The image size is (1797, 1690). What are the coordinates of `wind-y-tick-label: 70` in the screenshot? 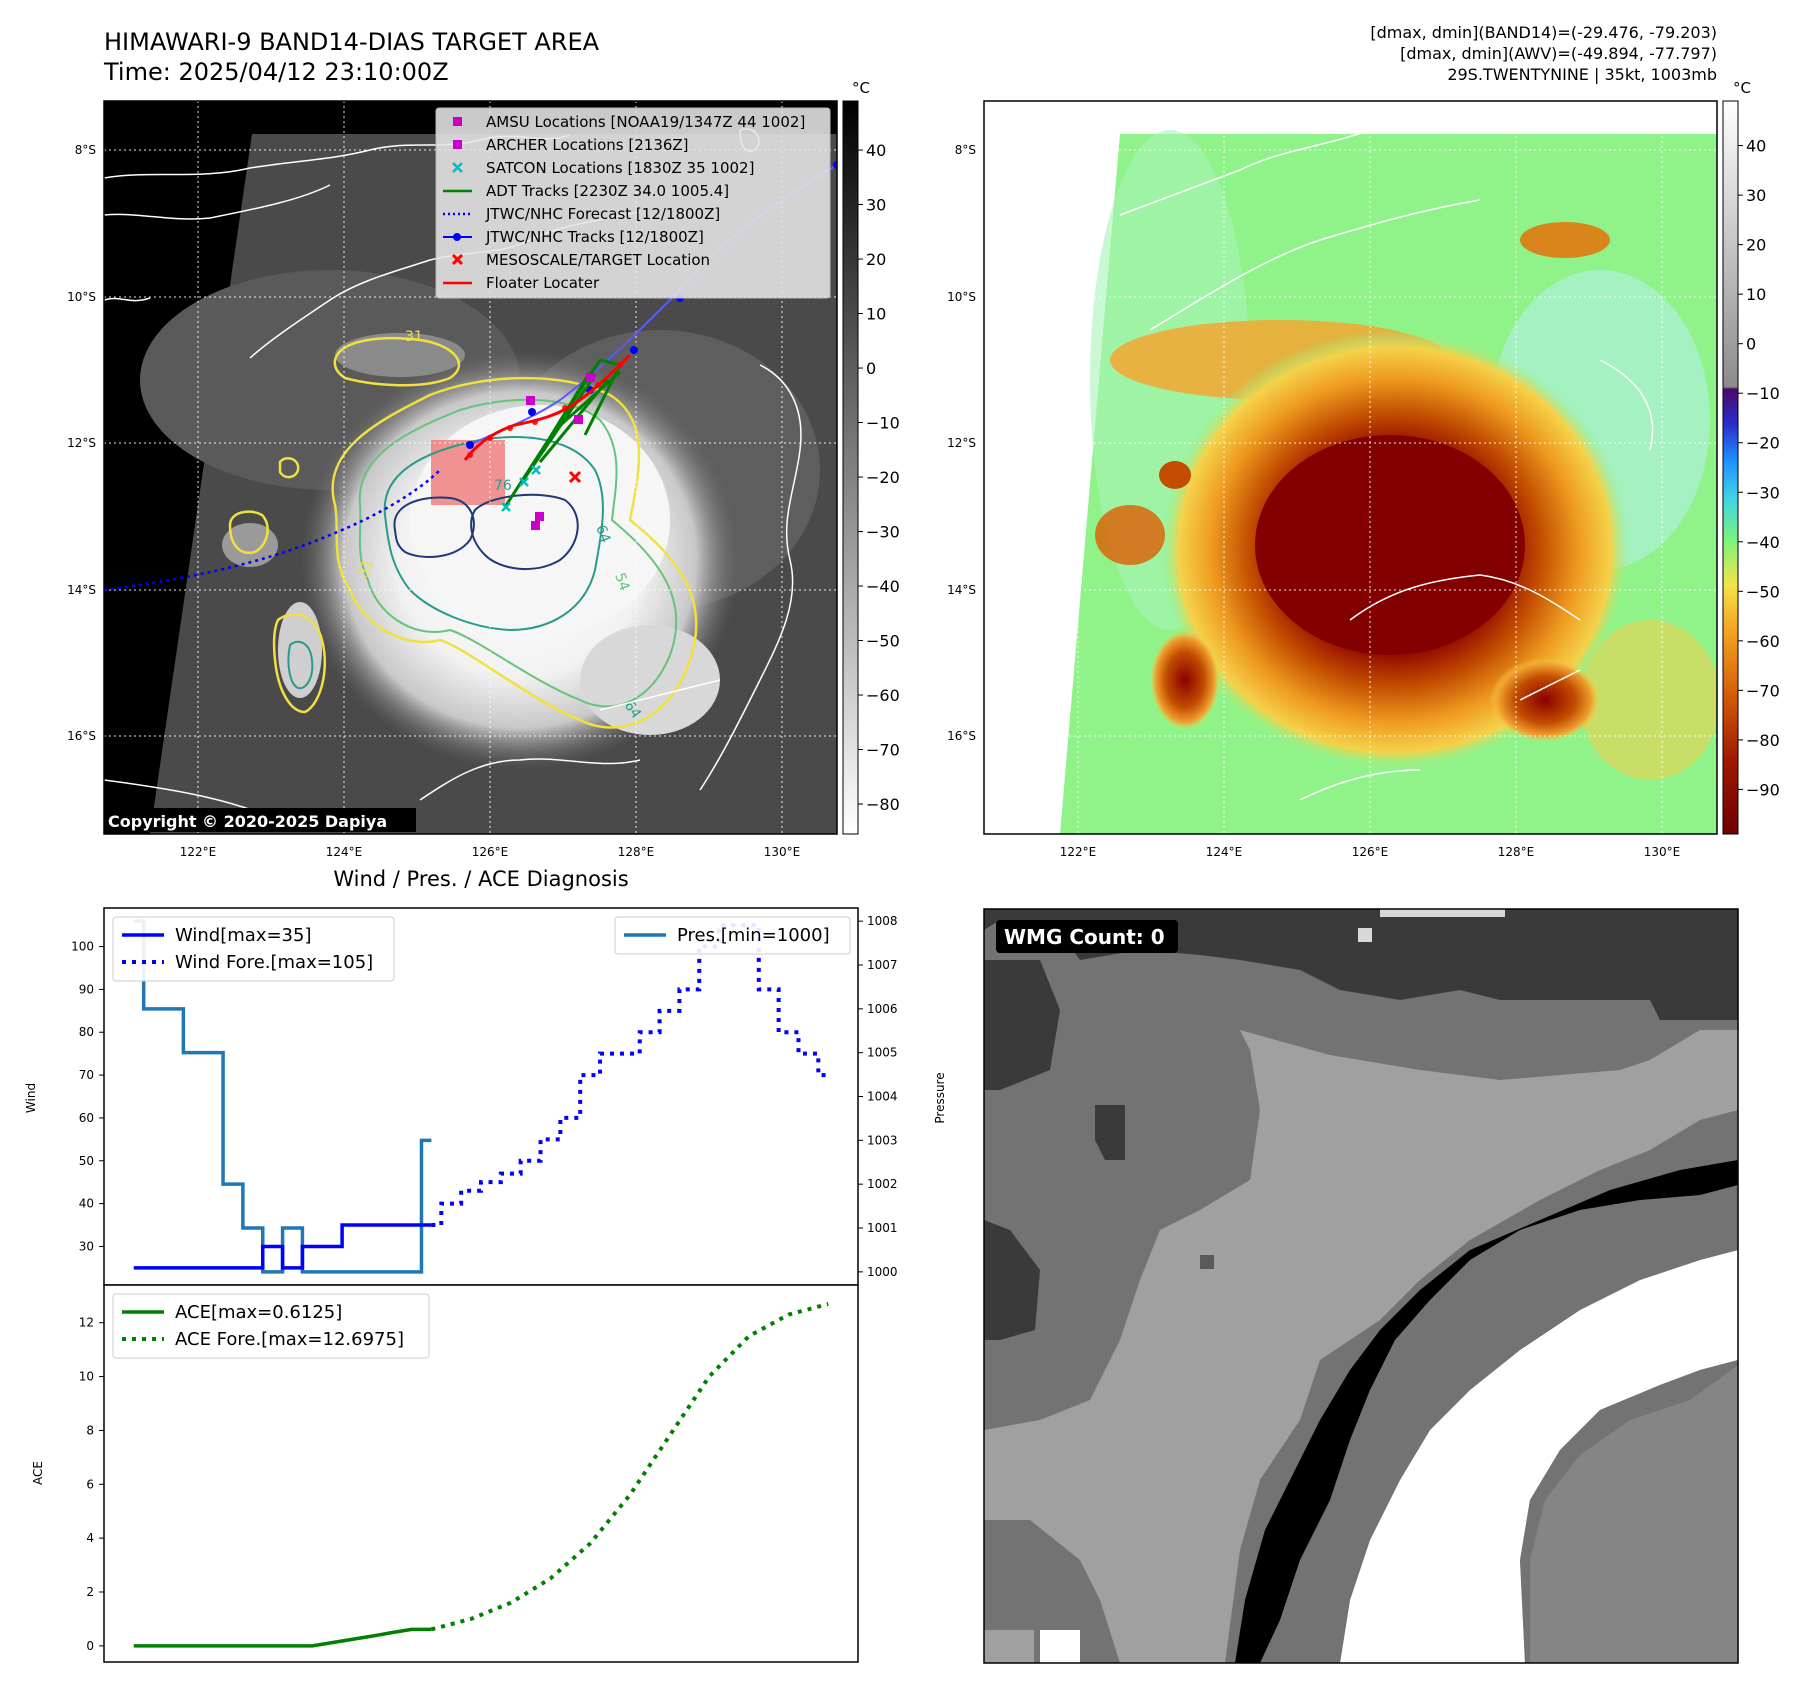 It's located at (86, 1075).